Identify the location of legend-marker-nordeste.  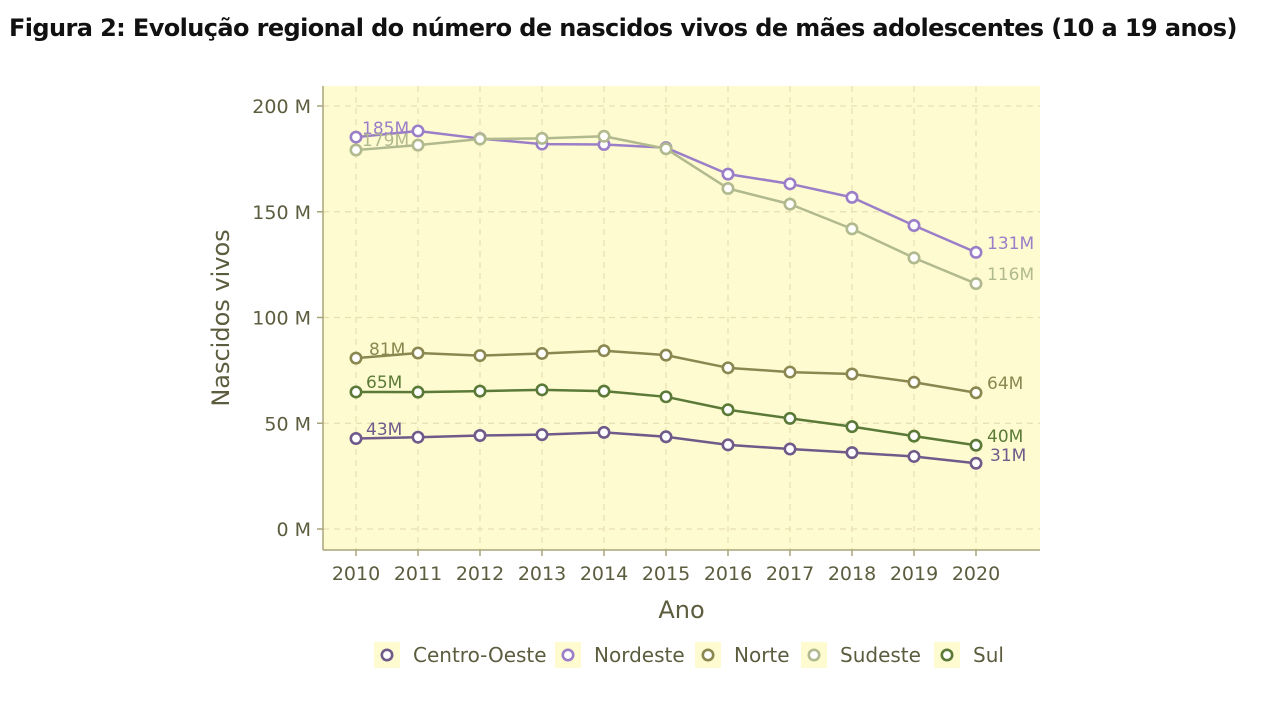
(568, 655).